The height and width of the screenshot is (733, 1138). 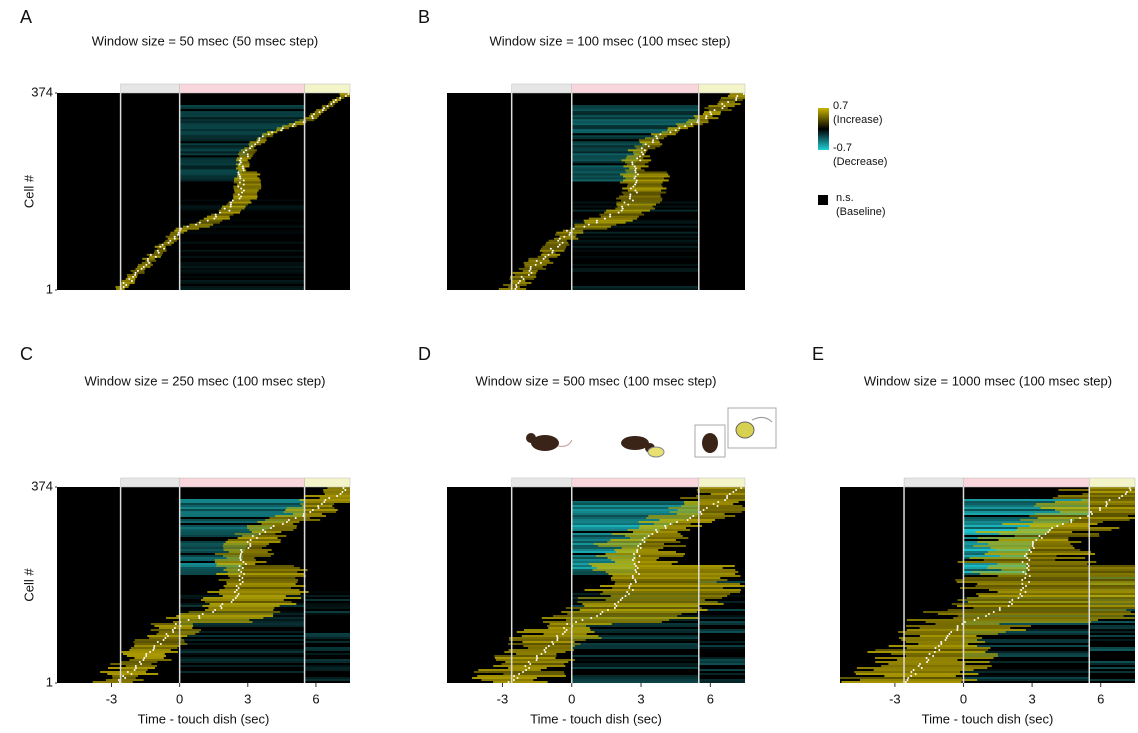 I want to click on epoch-bar, so click(x=635, y=482).